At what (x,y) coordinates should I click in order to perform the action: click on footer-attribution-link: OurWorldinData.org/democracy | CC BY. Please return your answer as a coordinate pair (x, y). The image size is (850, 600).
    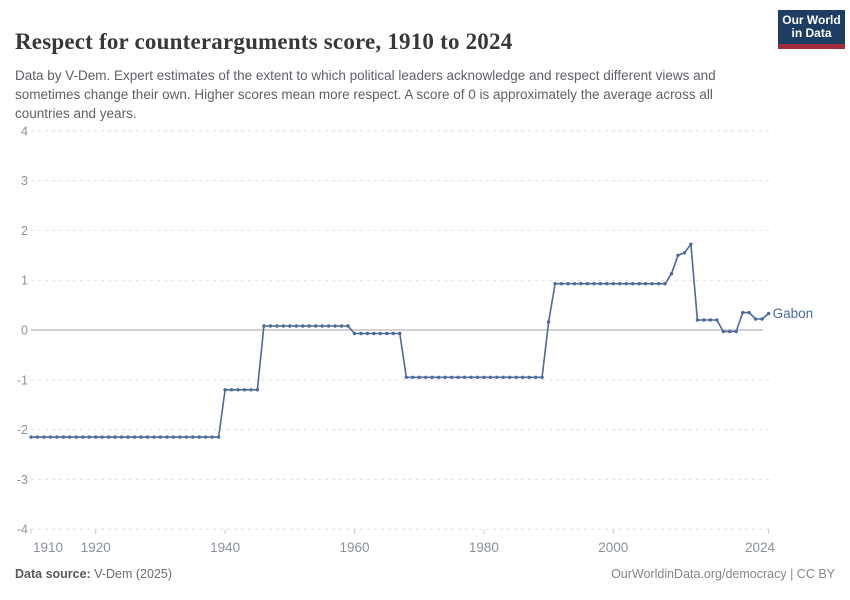
    Looking at the image, I should click on (723, 574).